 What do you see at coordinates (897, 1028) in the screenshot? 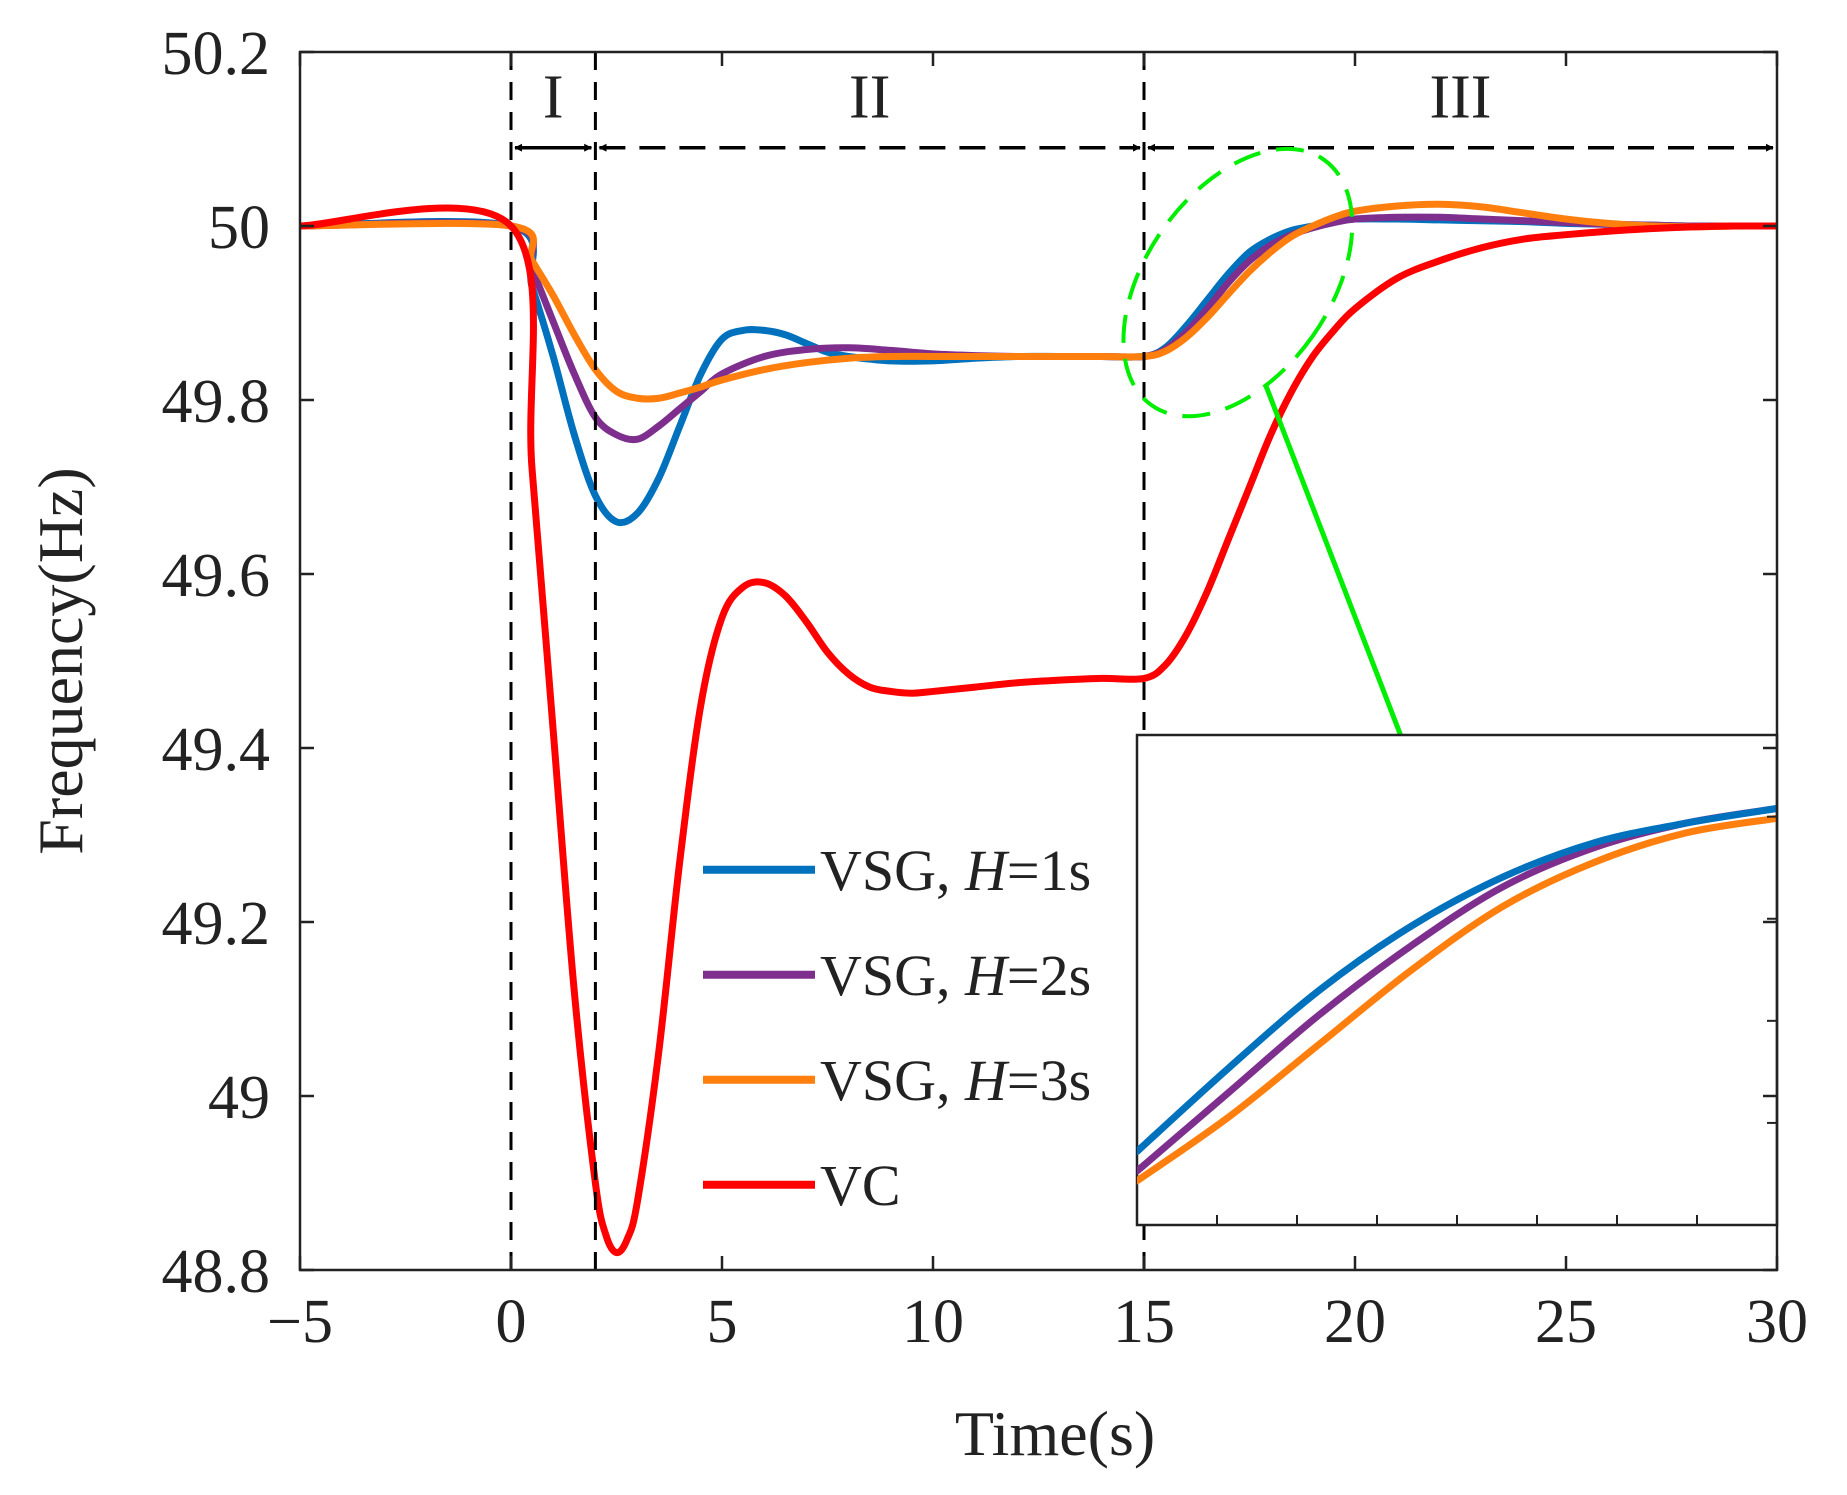
I see `legend: VSG, H=1s VSG, H=2s VSG, H=3s VC` at bounding box center [897, 1028].